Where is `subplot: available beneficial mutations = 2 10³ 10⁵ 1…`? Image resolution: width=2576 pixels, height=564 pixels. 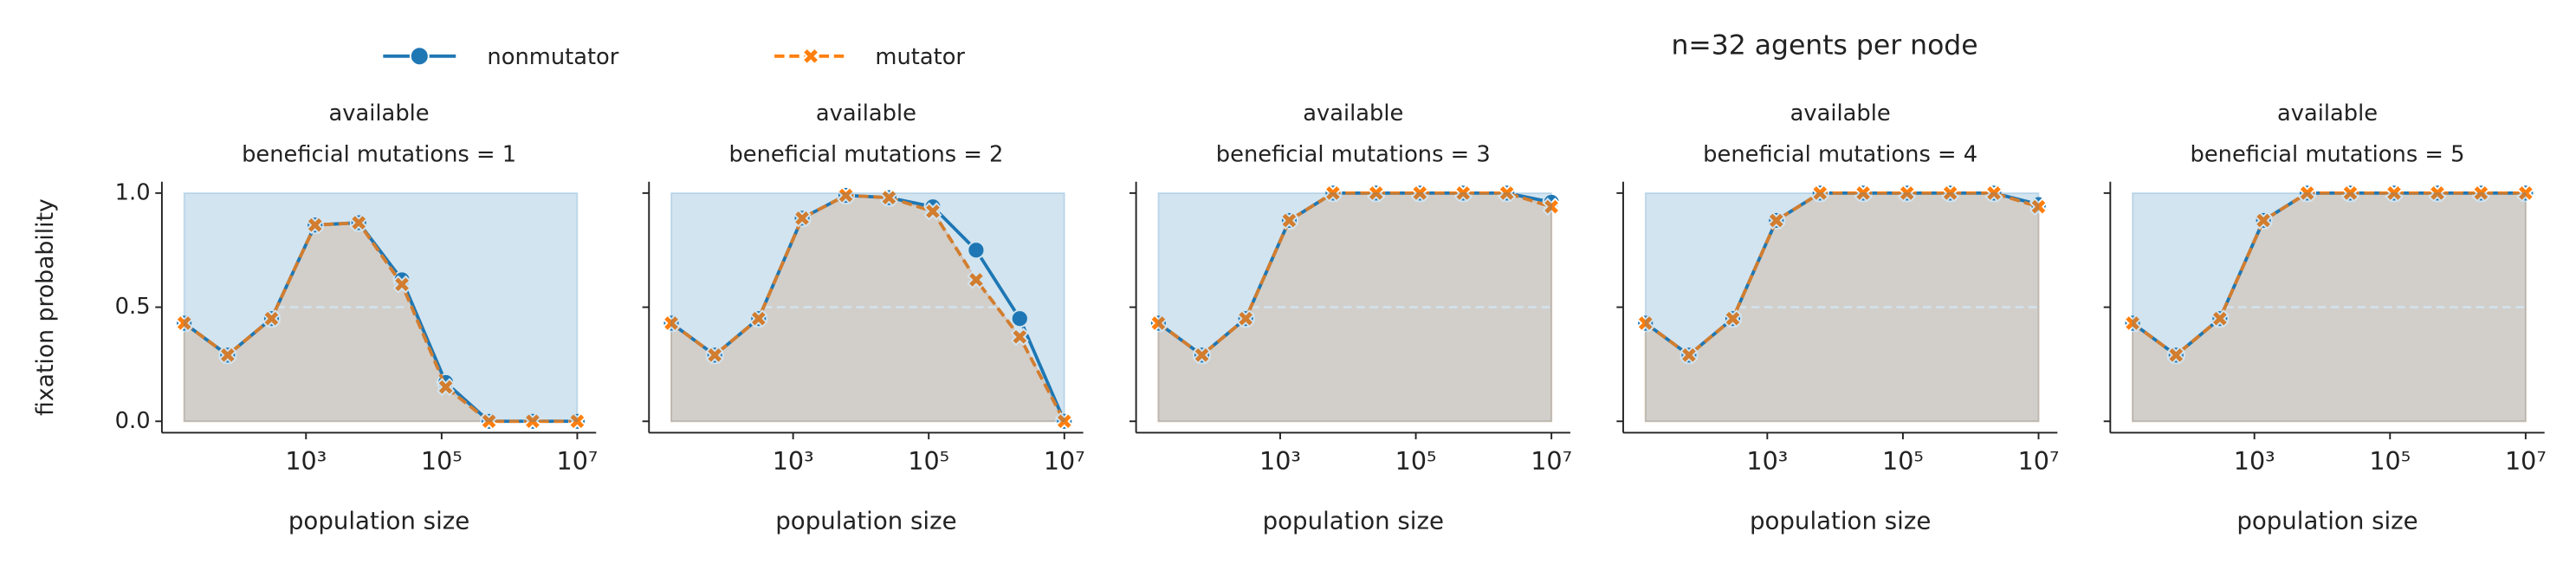 subplot: available beneficial mutations = 2 10³ 10⁵ 1… is located at coordinates (863, 317).